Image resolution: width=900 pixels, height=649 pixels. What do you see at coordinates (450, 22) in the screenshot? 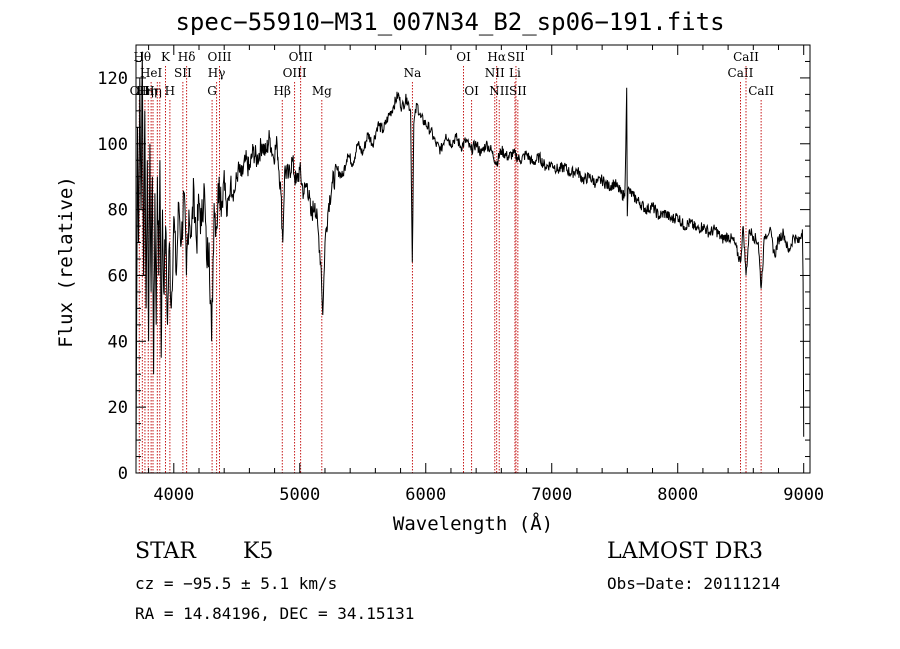
I see `chart-title: spec−55910−M31_007N34_B2_sp06−191.fits` at bounding box center [450, 22].